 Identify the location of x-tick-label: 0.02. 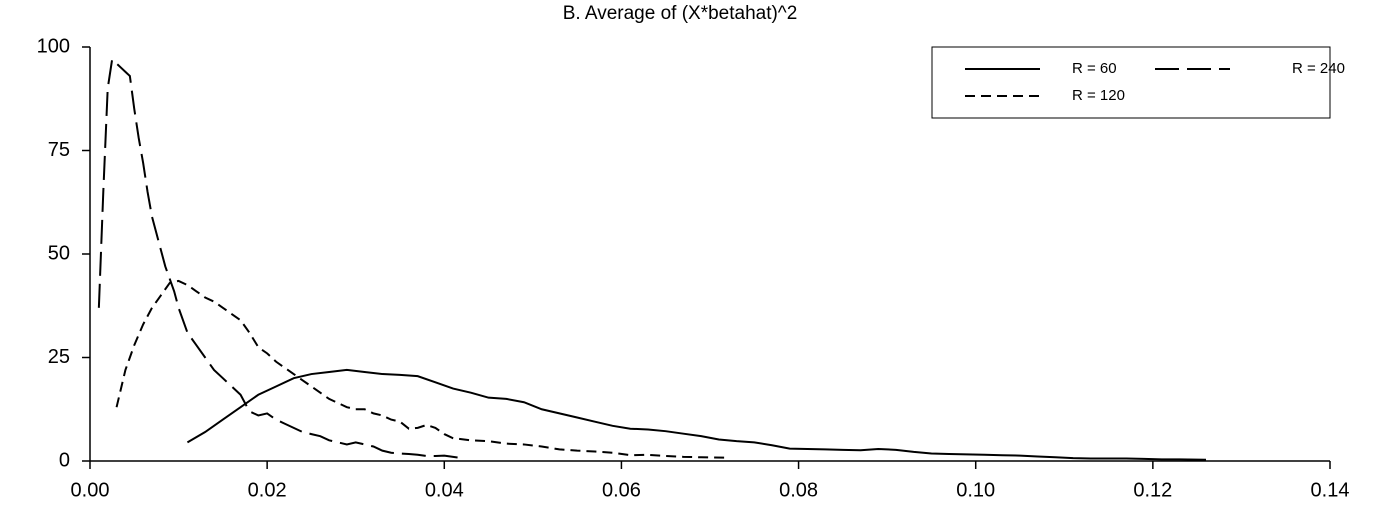
(267, 490).